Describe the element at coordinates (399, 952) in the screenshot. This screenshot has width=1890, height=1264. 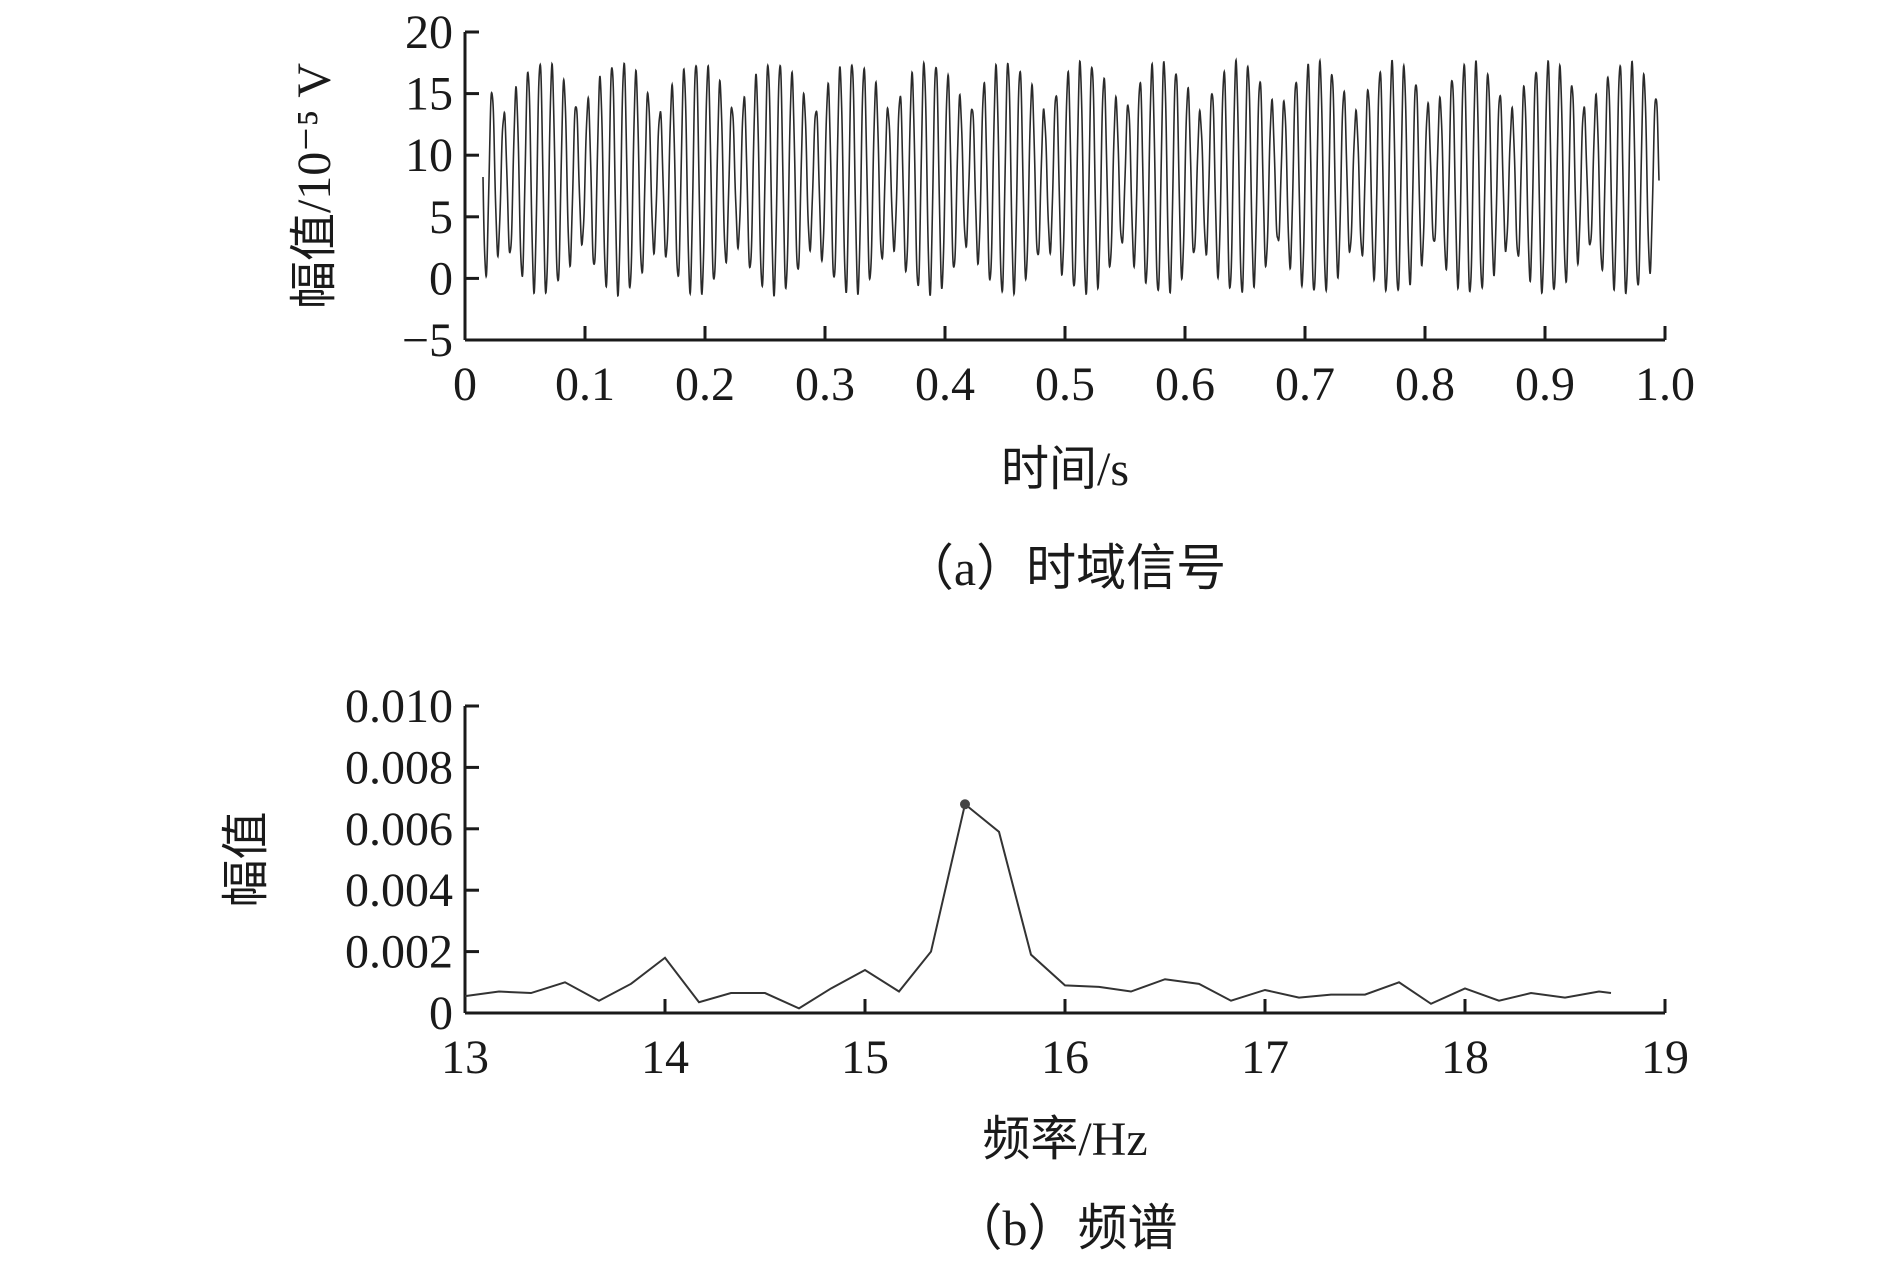
I see `spectrum-y-tick-label: 0.002` at that location.